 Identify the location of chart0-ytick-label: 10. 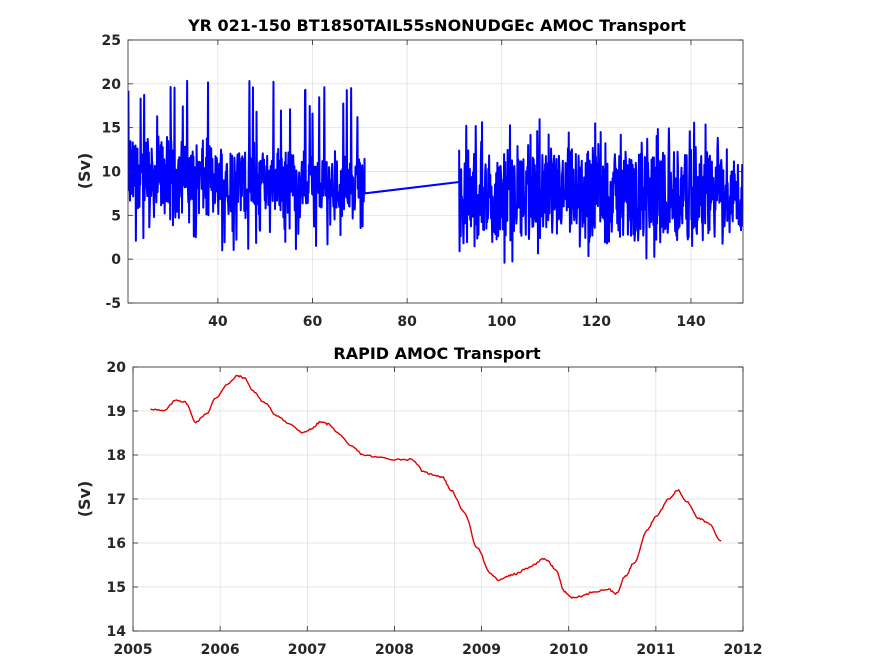
(112, 173).